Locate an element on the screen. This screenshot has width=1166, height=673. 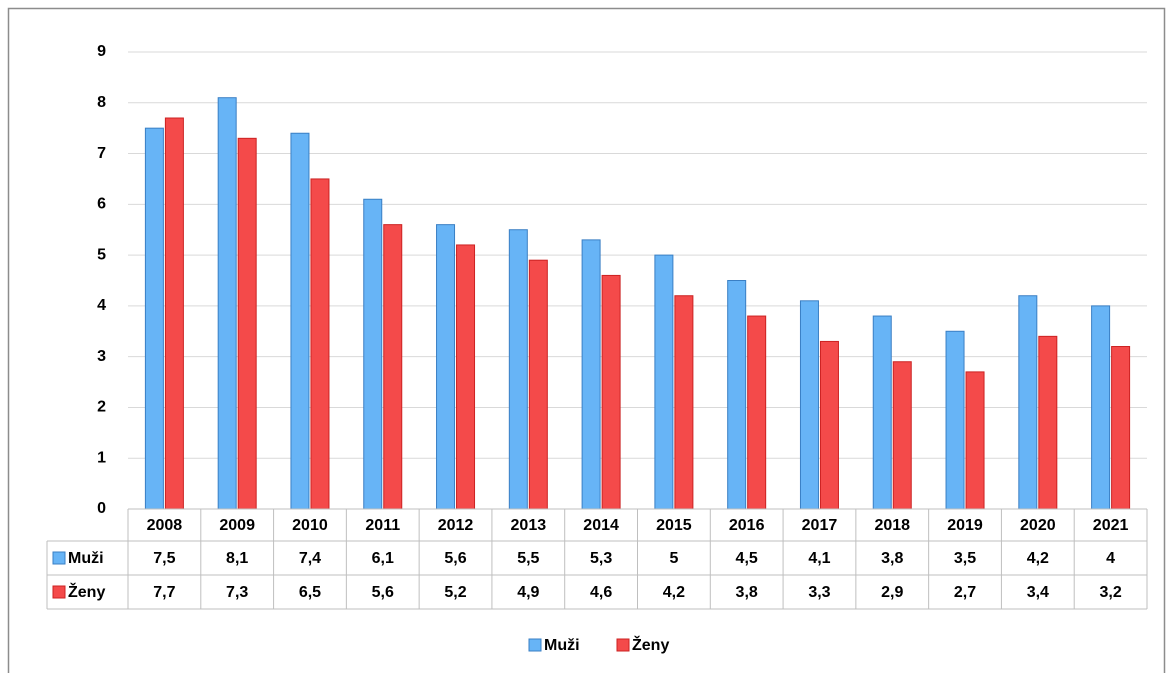
table-value: 4,9 is located at coordinates (528, 592).